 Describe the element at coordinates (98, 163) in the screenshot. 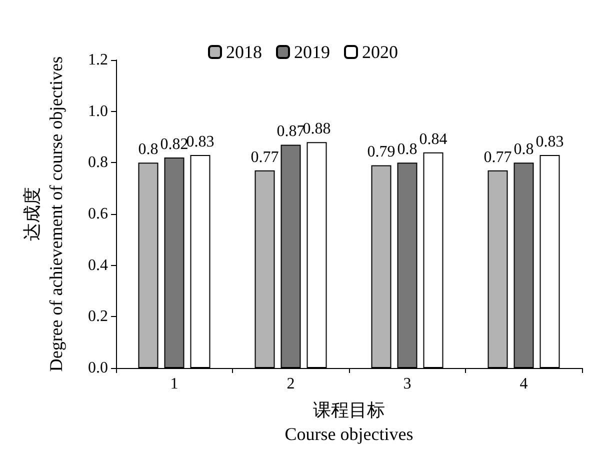

I see `y-tick-label: 0.8` at that location.